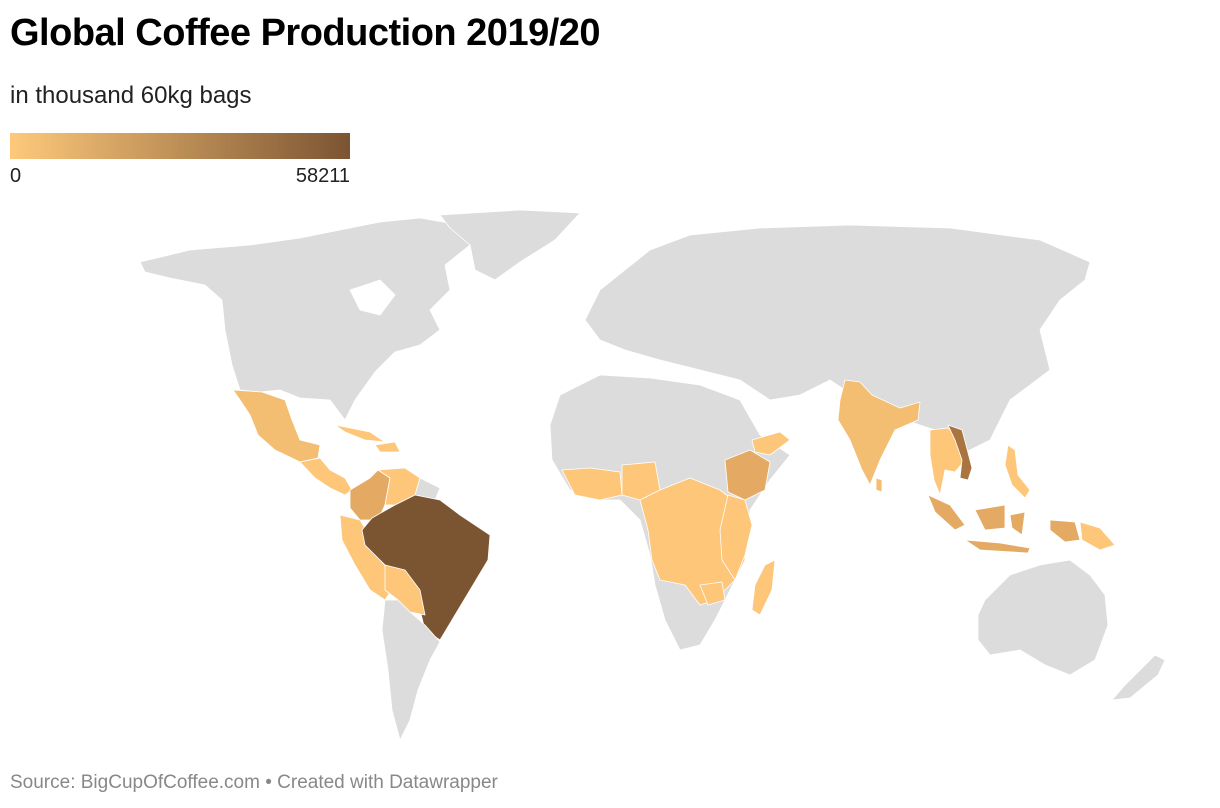  What do you see at coordinates (771, 443) in the screenshot?
I see `region-yemen` at bounding box center [771, 443].